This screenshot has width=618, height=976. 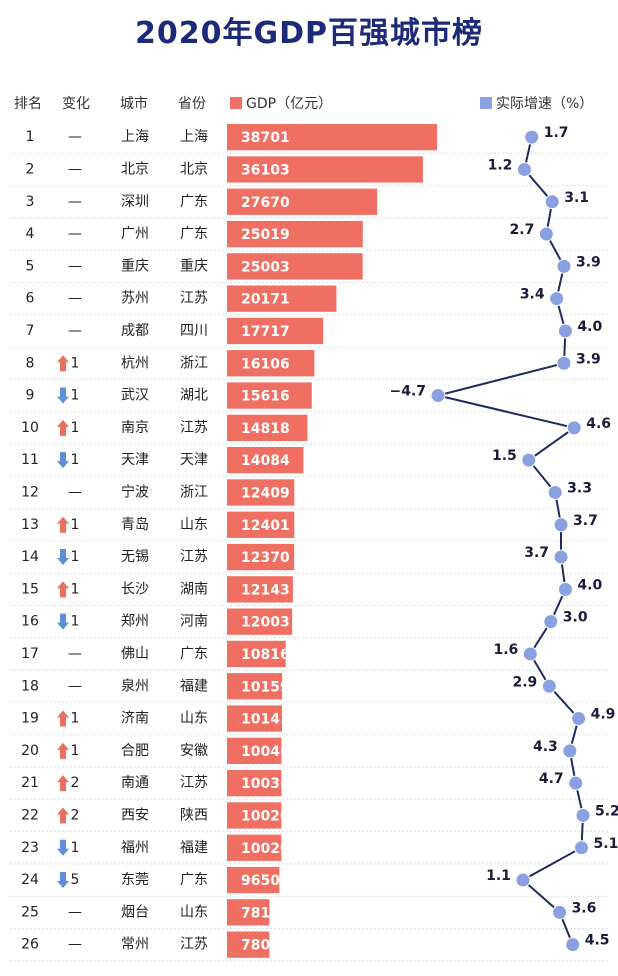 What do you see at coordinates (265, 623) in the screenshot?
I see `gdp-label: 12003` at bounding box center [265, 623].